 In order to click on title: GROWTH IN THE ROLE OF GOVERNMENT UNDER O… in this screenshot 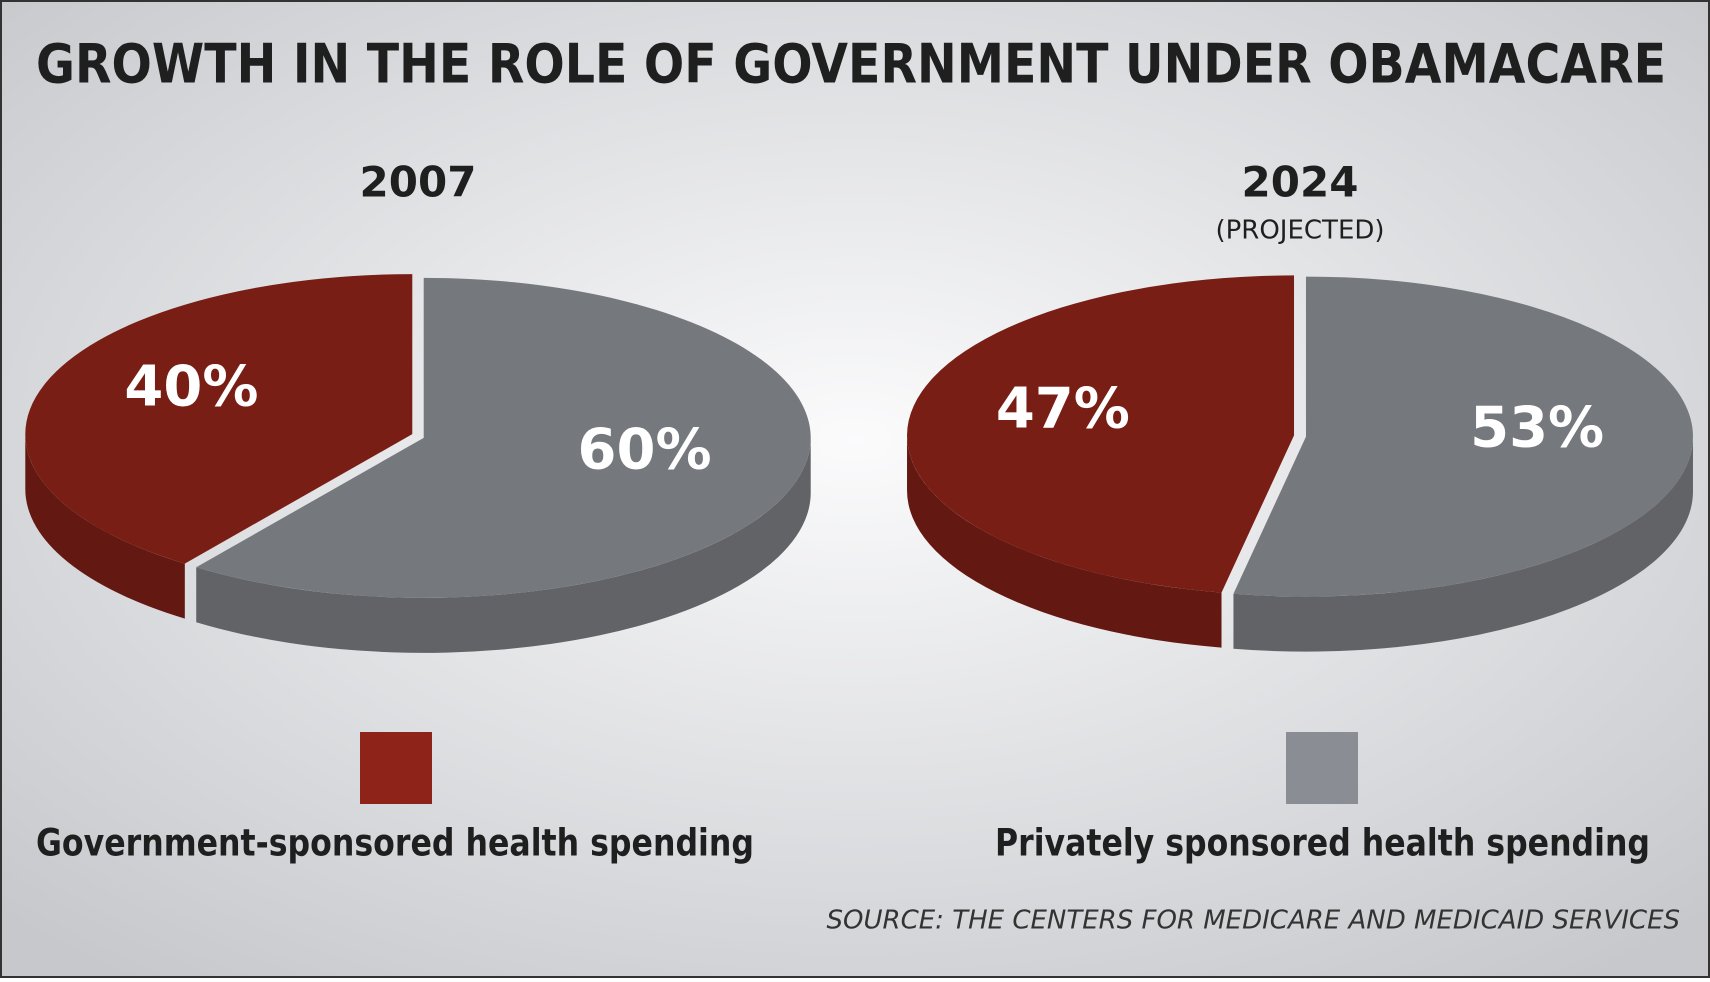, I will do `click(851, 64)`.